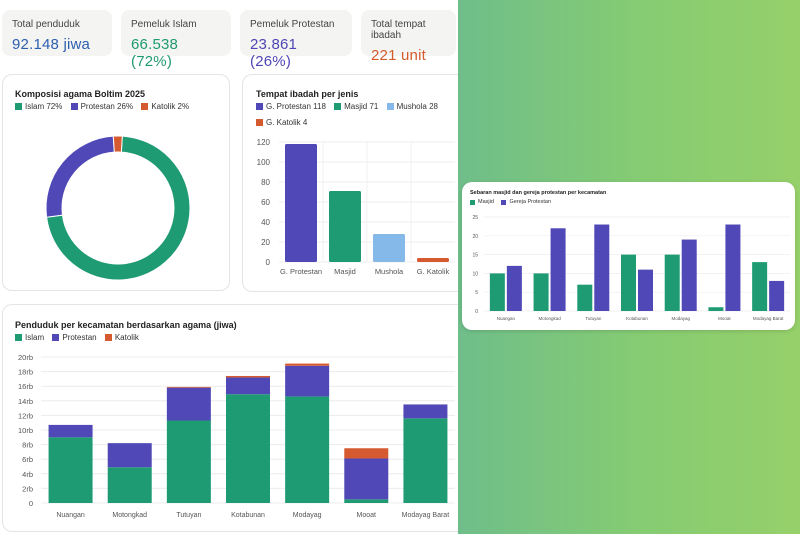 The height and width of the screenshot is (534, 800). What do you see at coordinates (433, 260) in the screenshot?
I see `bar-g-katolik` at bounding box center [433, 260].